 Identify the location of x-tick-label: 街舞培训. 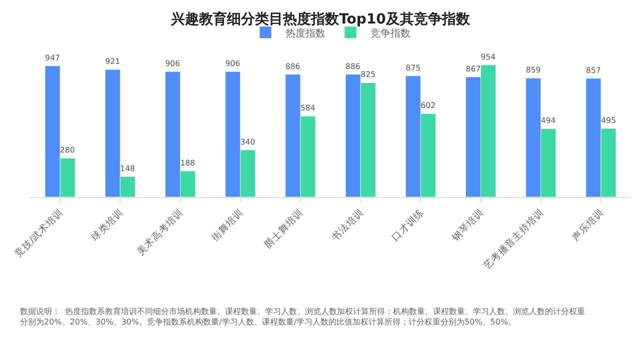
(227, 225).